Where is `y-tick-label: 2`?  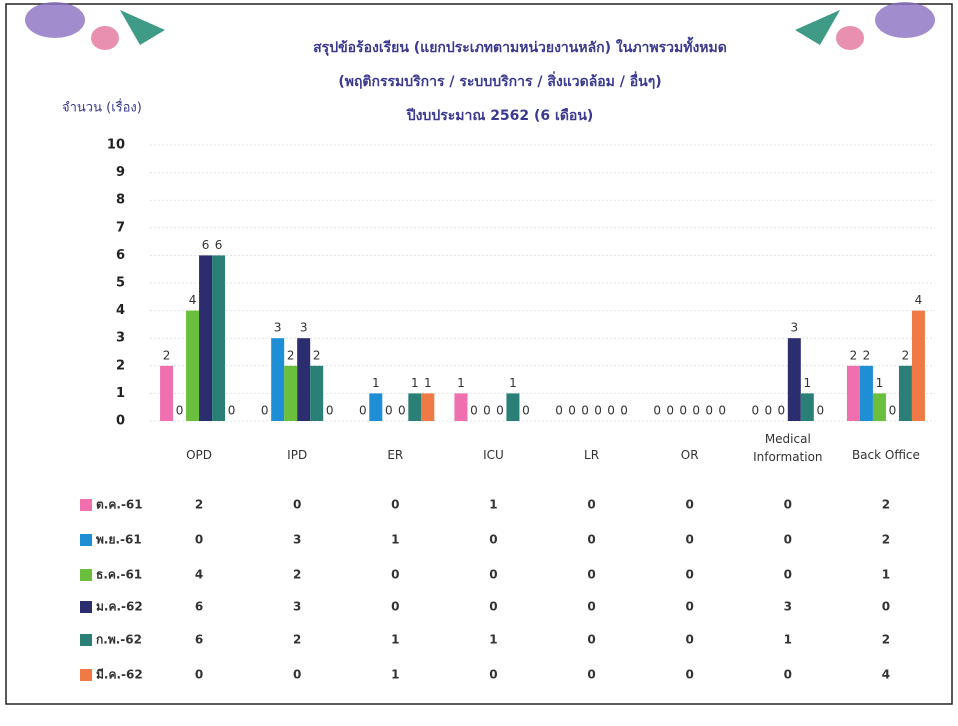 y-tick-label: 2 is located at coordinates (120, 365).